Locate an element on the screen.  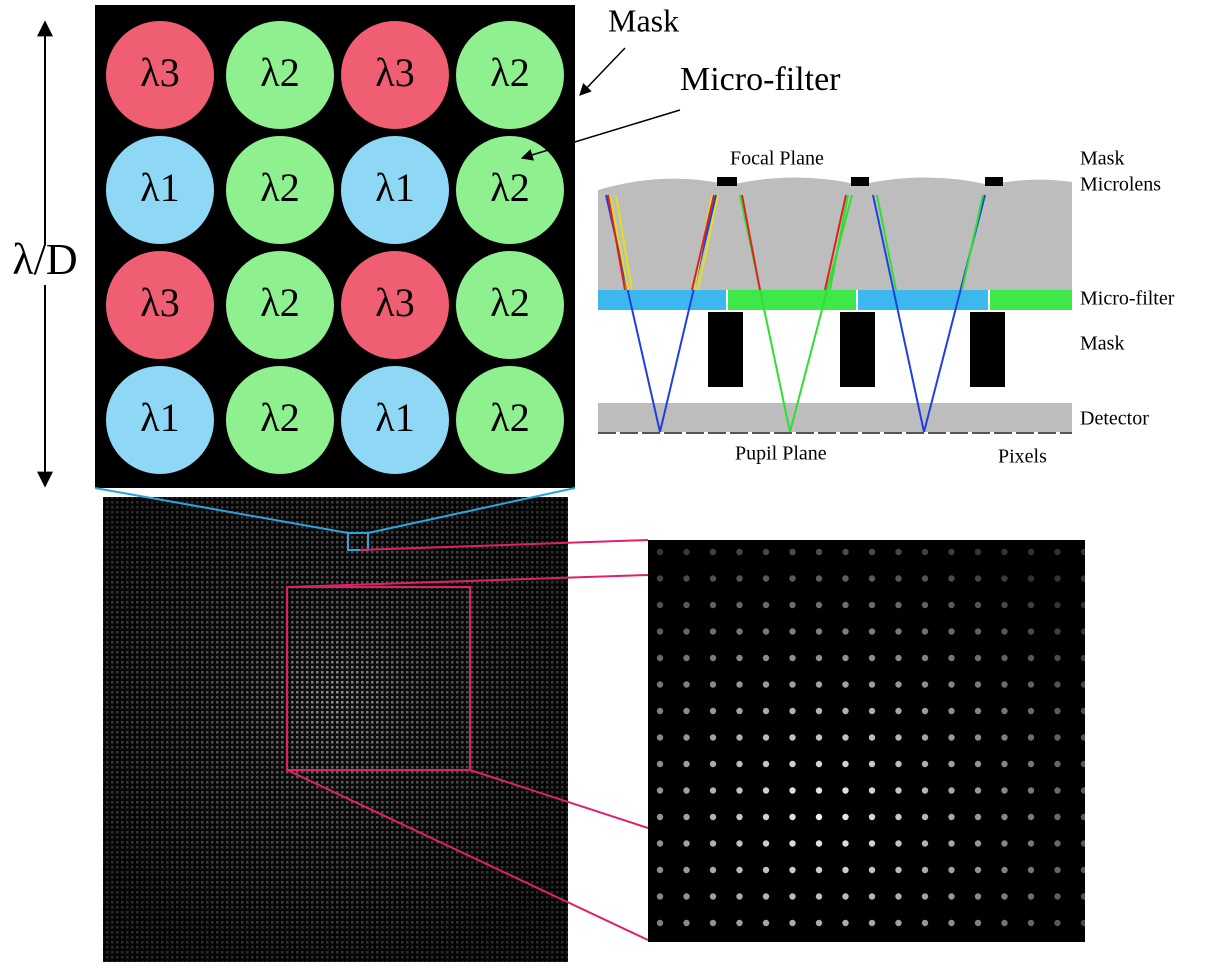
zoom-image is located at coordinates (866, 741).